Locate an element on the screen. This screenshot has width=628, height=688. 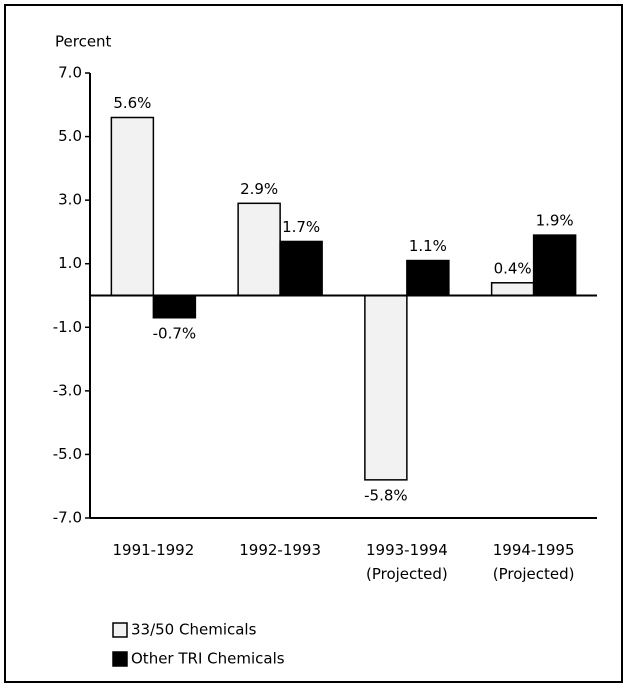
value-label: 0.4% is located at coordinates (513, 268).